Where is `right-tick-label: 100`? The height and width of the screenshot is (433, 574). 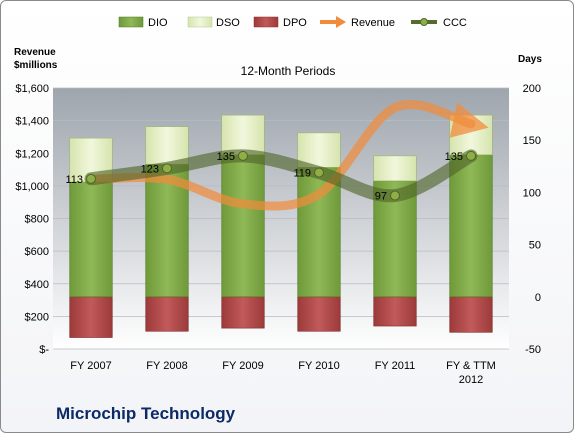 right-tick-label: 100 is located at coordinates (532, 193).